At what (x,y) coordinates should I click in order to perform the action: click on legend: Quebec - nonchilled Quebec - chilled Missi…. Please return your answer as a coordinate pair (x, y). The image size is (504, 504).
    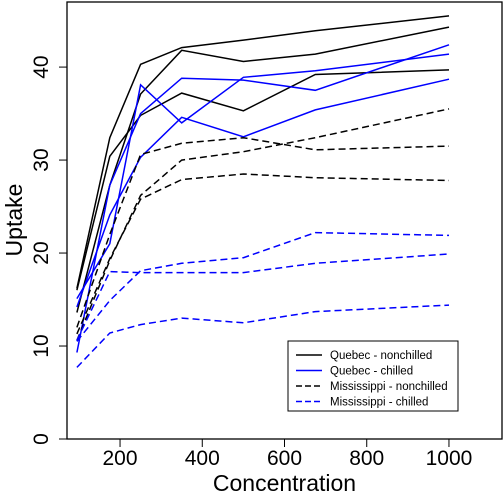
    Looking at the image, I should click on (373, 376).